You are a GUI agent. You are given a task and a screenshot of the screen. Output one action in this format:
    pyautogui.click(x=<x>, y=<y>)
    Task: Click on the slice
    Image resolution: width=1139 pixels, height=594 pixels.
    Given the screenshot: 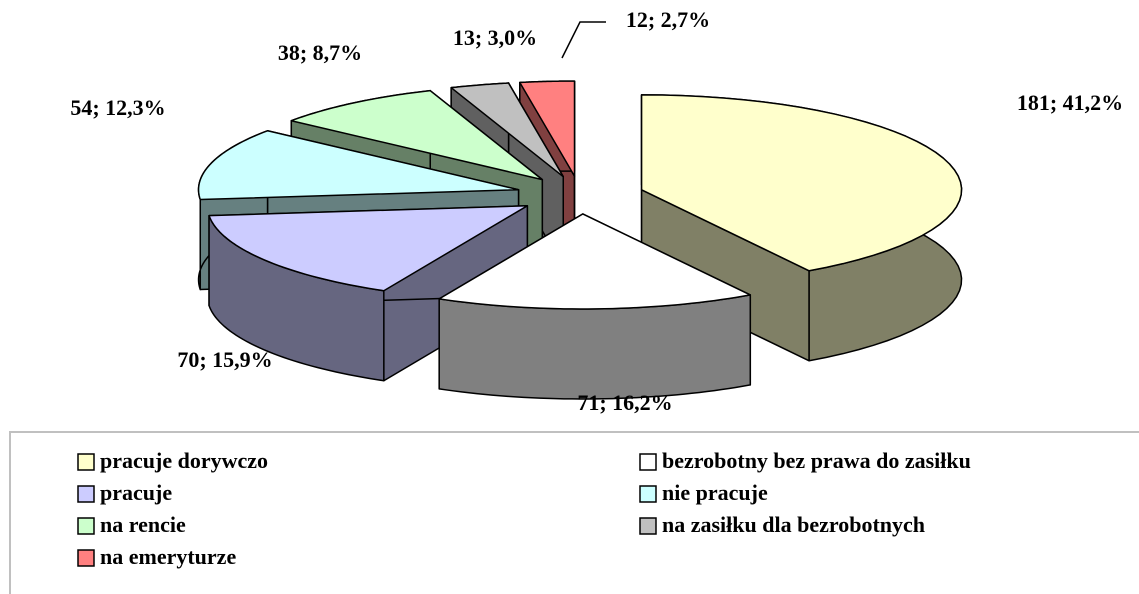 What is the action you would take?
    pyautogui.click(x=595, y=306)
    